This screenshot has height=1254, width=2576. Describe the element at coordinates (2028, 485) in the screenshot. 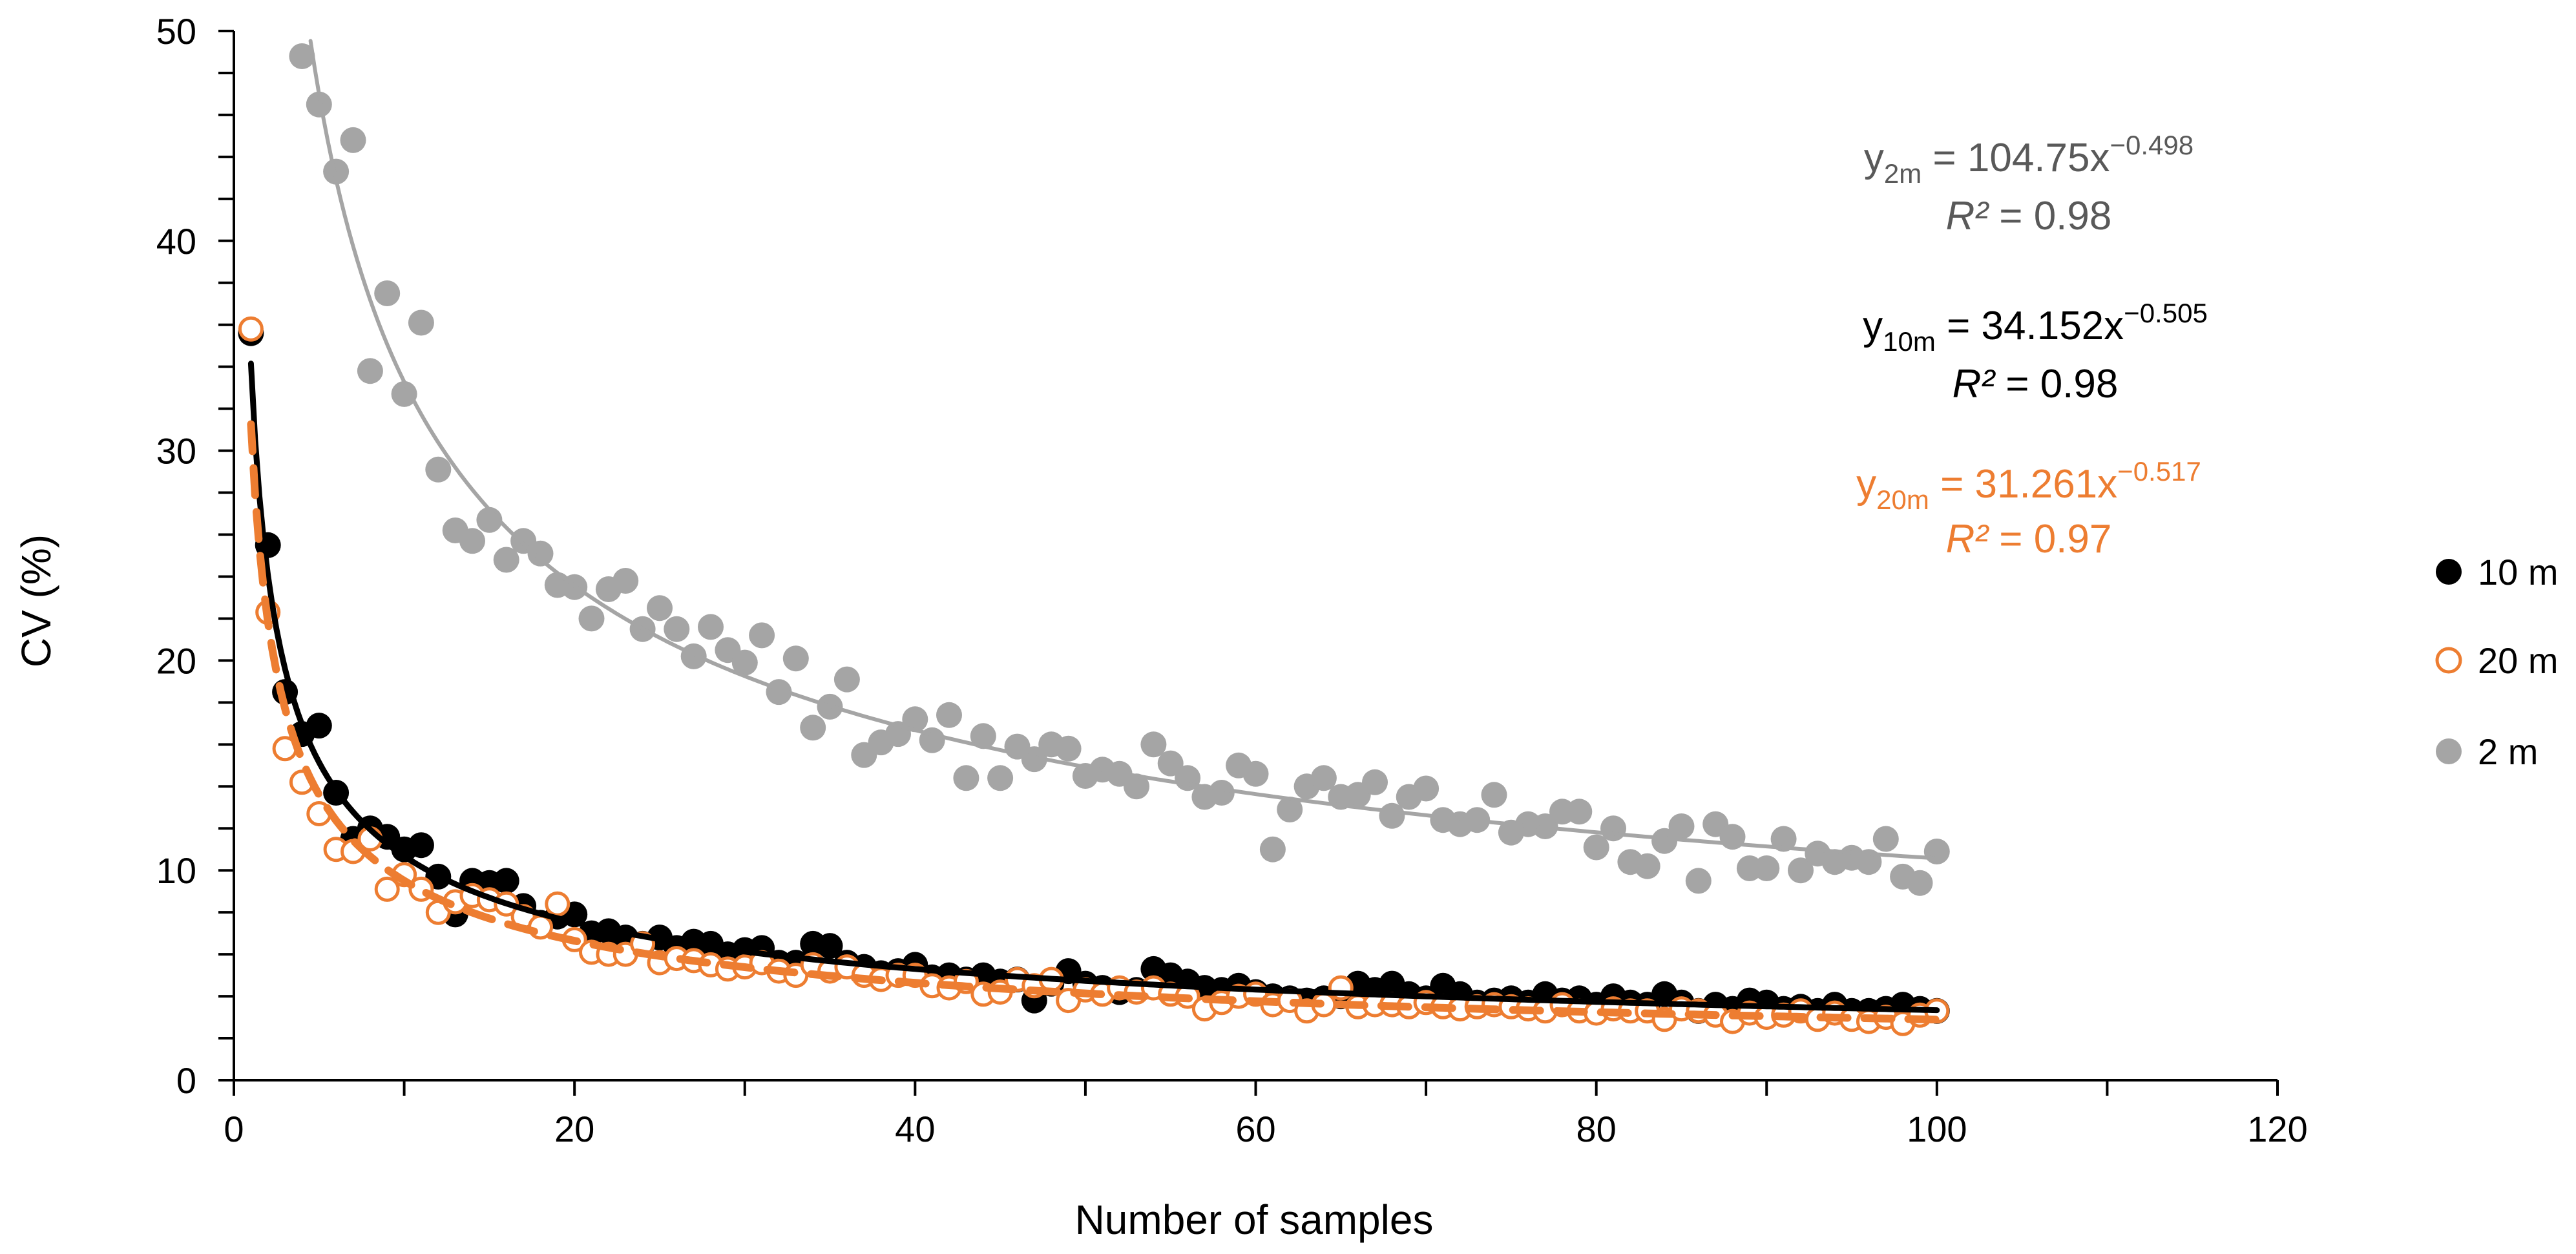

I see `equation-20m-text: y20m = 31.261x−0.517` at that location.